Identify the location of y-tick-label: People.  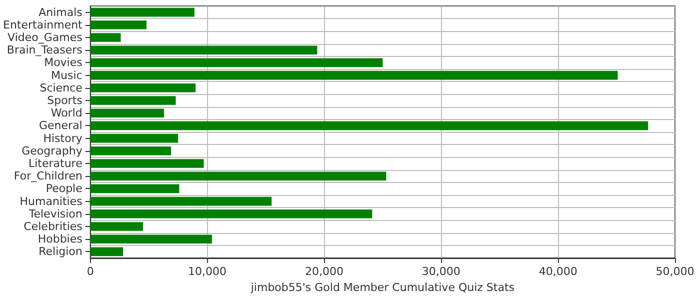
(64, 189).